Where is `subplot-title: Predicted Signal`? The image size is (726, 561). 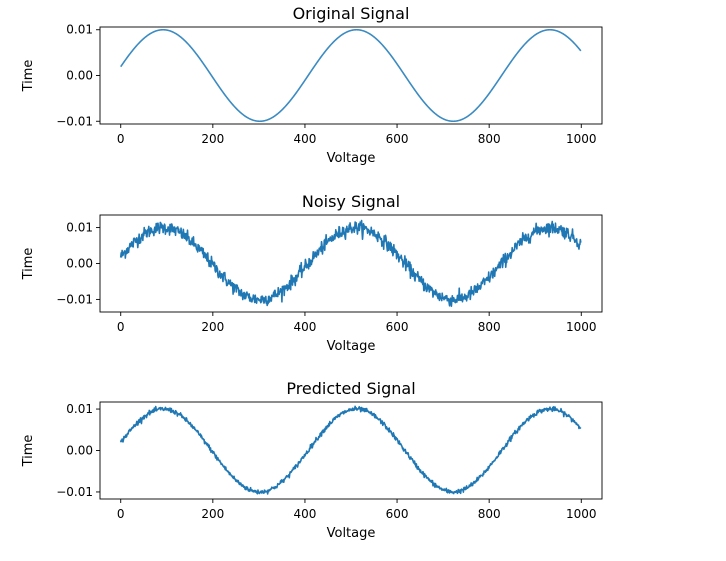 subplot-title: Predicted Signal is located at coordinates (350, 388).